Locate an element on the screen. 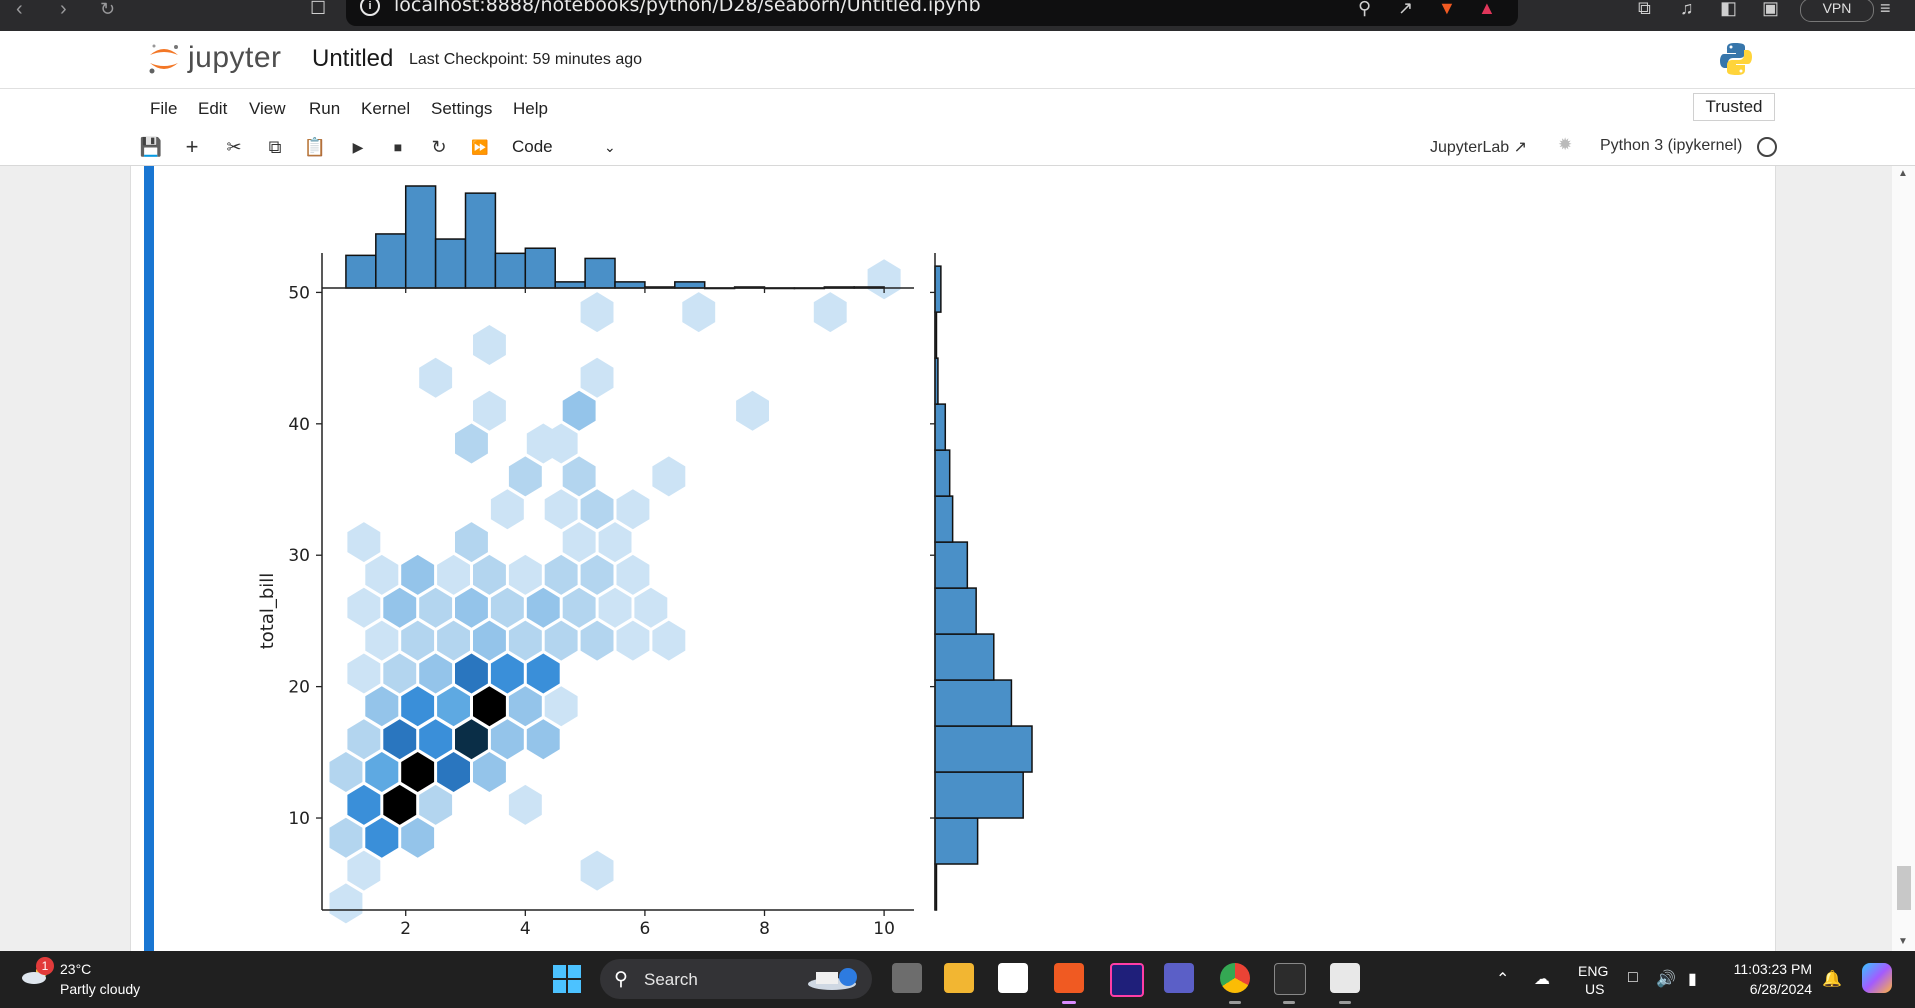 The image size is (1915, 1008). menu-edit: Edit is located at coordinates (213, 108).